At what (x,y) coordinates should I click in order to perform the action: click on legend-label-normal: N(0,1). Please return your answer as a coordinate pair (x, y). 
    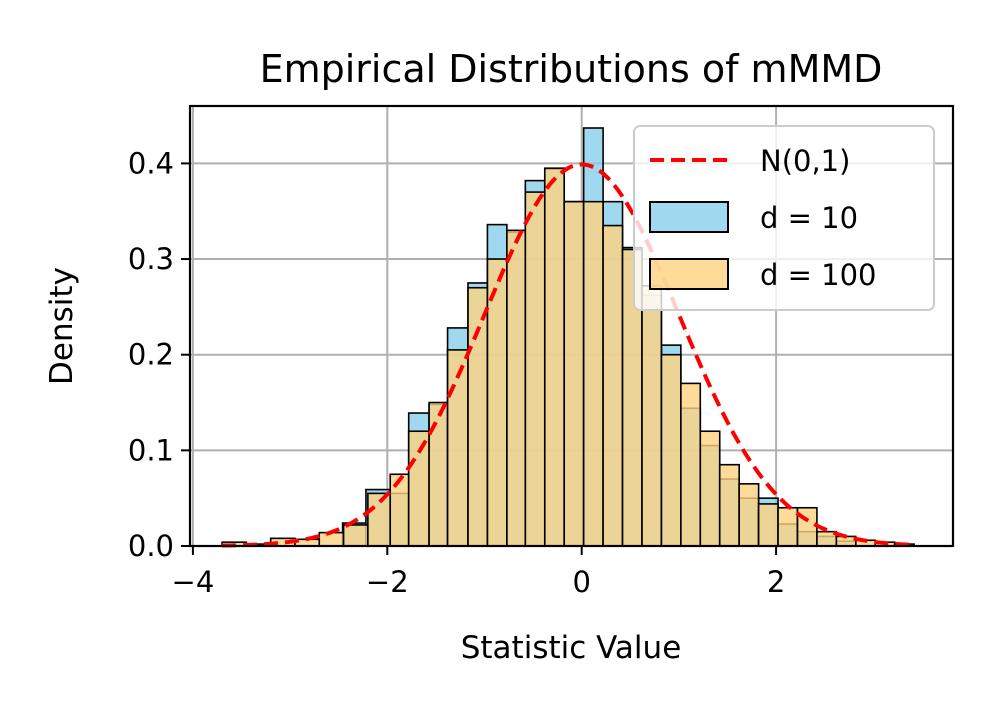
    Looking at the image, I should click on (805, 161).